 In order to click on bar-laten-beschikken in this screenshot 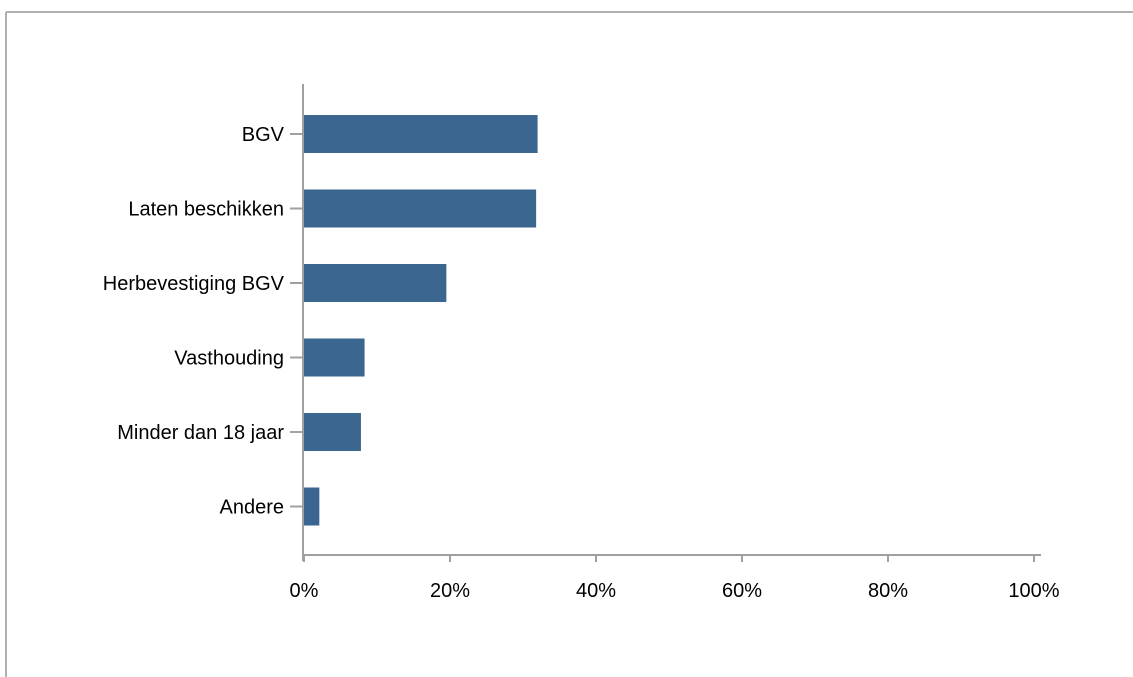, I will do `click(420, 208)`.